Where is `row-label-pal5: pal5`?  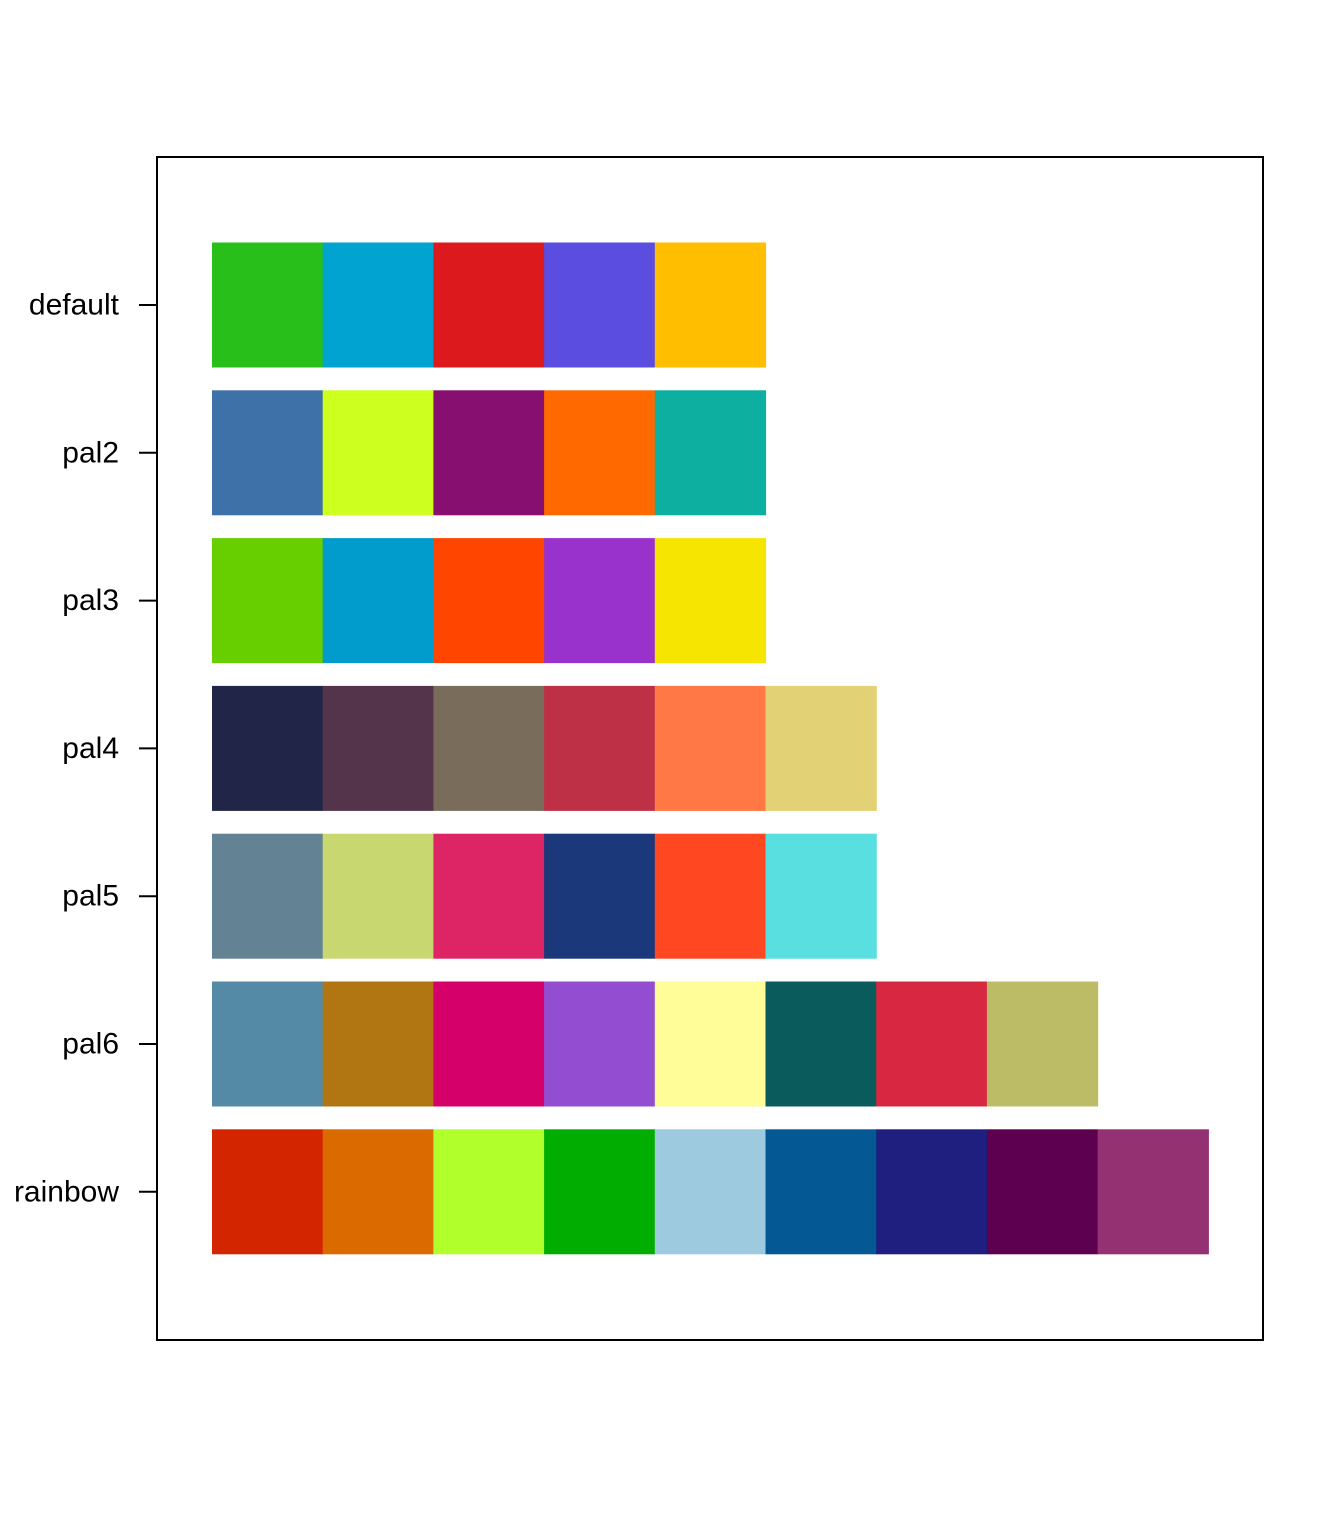 row-label-pal5: pal5 is located at coordinates (90, 896).